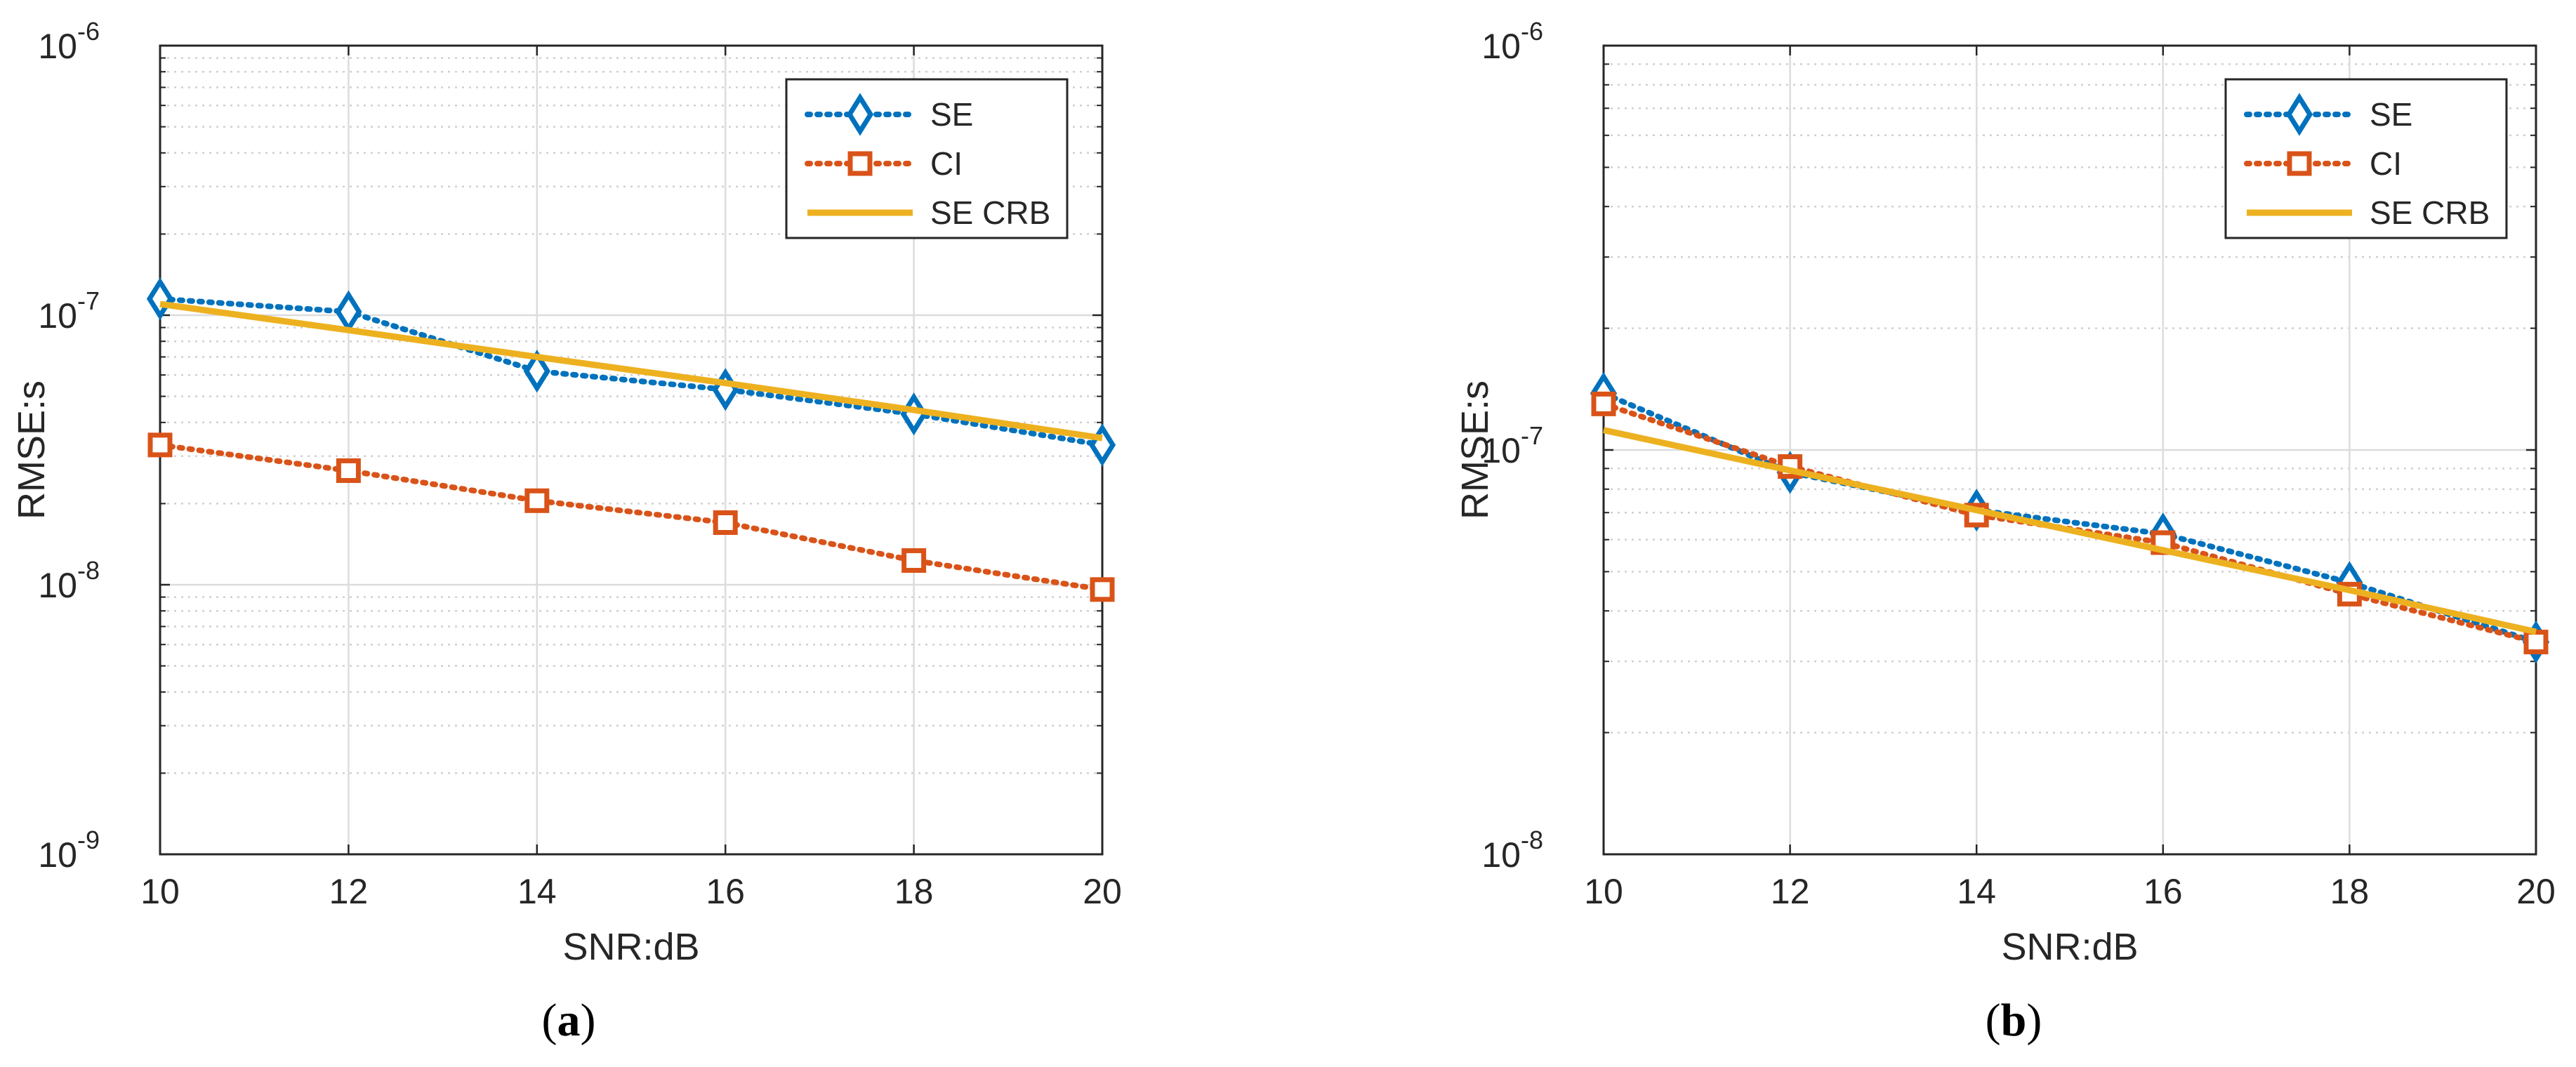 This screenshot has height=1067, width=2576. Describe the element at coordinates (88, 840) in the screenshot. I see `y-tick-exponent: -9` at that location.